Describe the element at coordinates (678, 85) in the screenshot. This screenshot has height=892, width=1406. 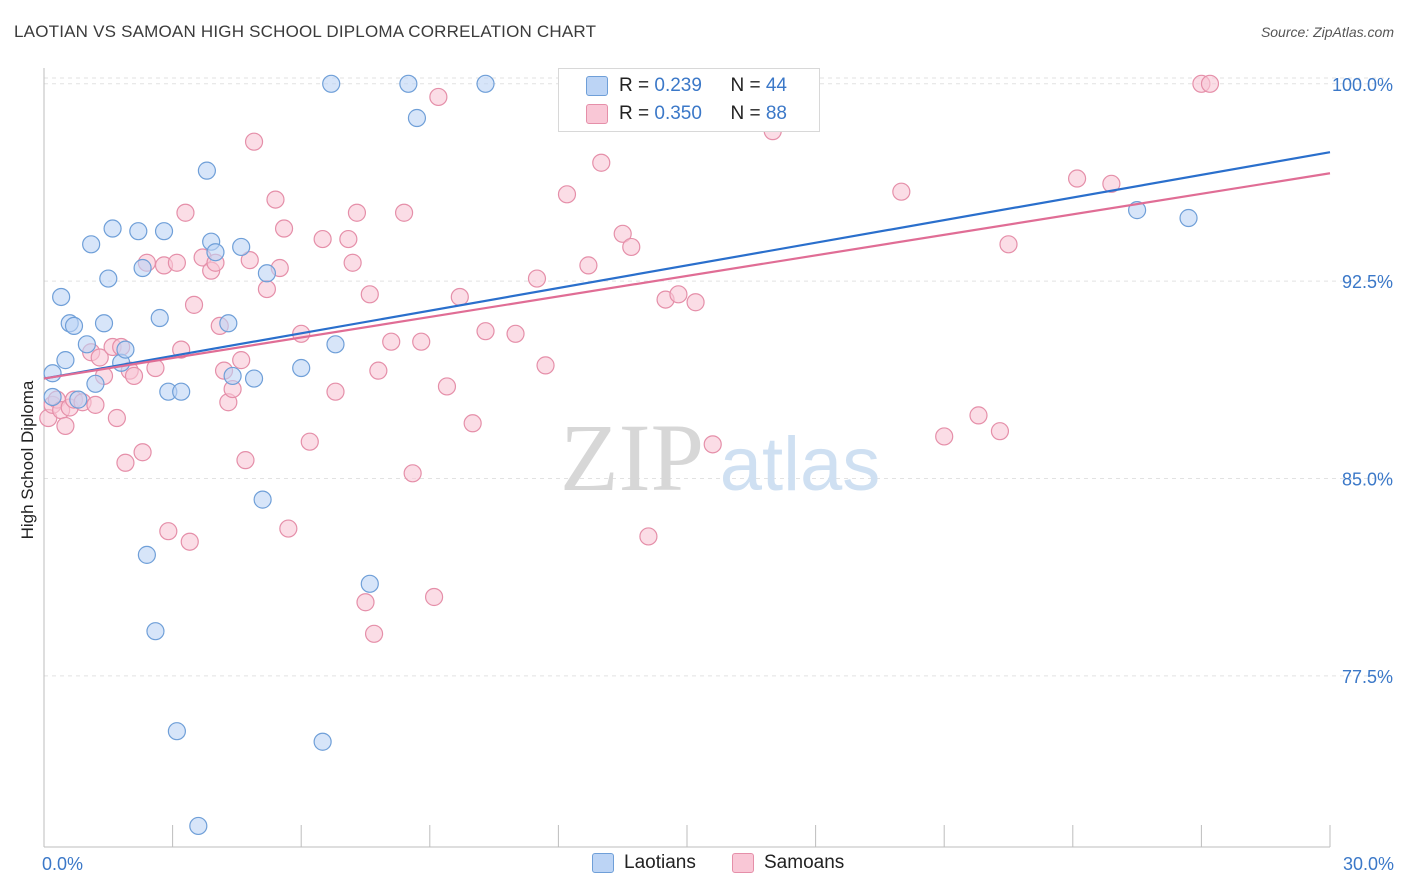
I see `laotian-r-value: 0.239` at that location.